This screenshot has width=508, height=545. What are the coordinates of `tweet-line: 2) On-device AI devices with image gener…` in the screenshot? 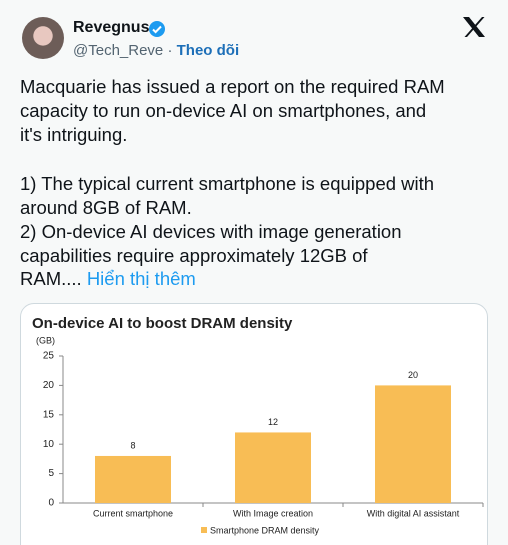 It's located at (211, 232).